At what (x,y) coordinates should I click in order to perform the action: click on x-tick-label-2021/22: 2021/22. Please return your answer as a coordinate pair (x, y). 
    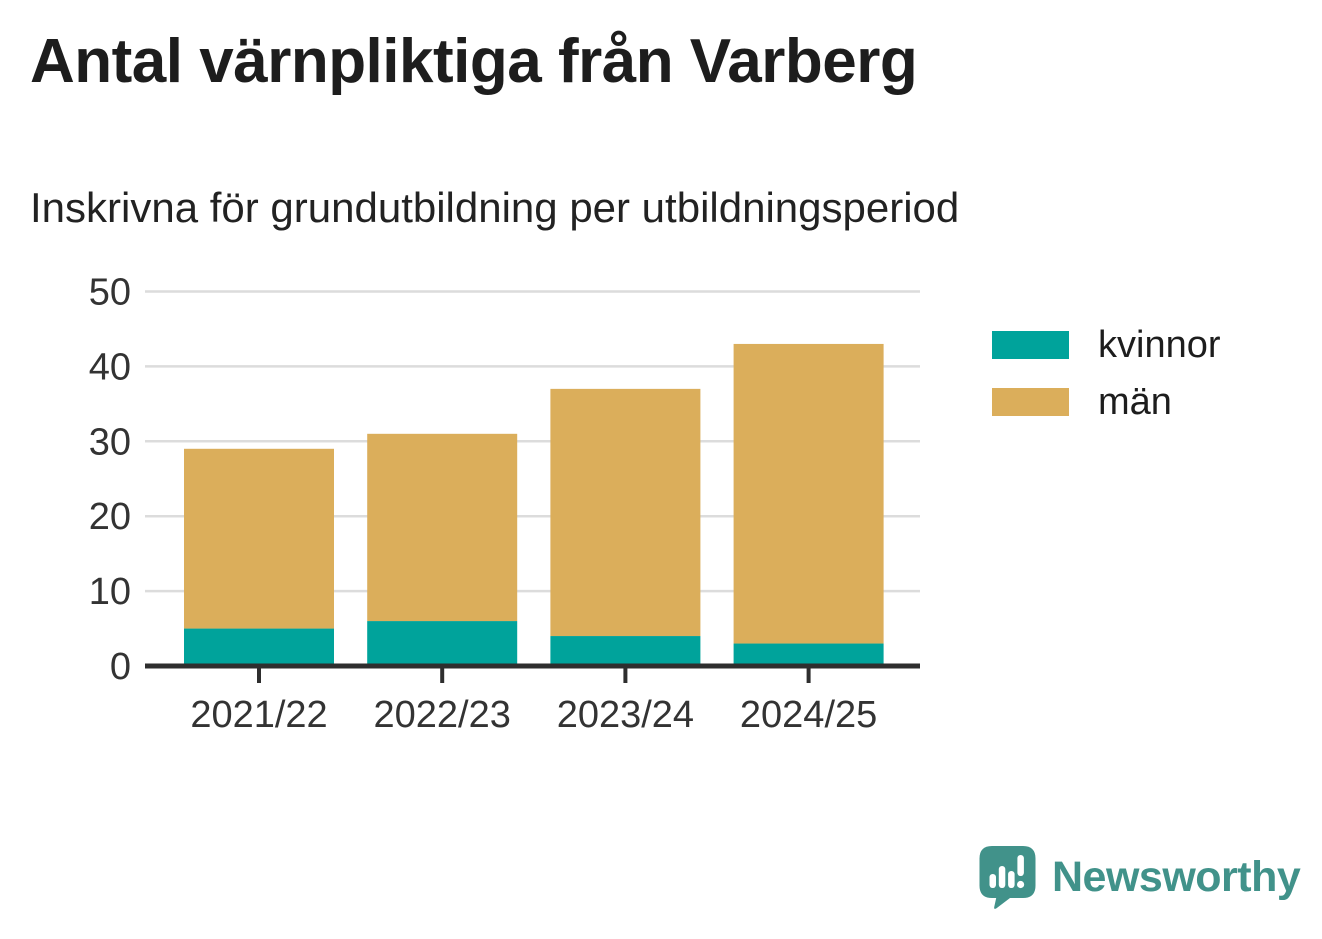
    Looking at the image, I should click on (258, 715).